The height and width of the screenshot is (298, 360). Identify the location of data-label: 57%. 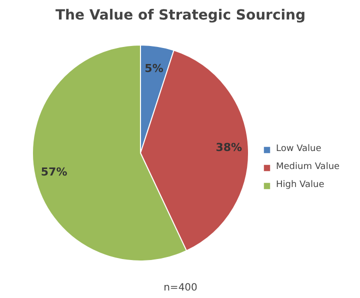
(54, 172).